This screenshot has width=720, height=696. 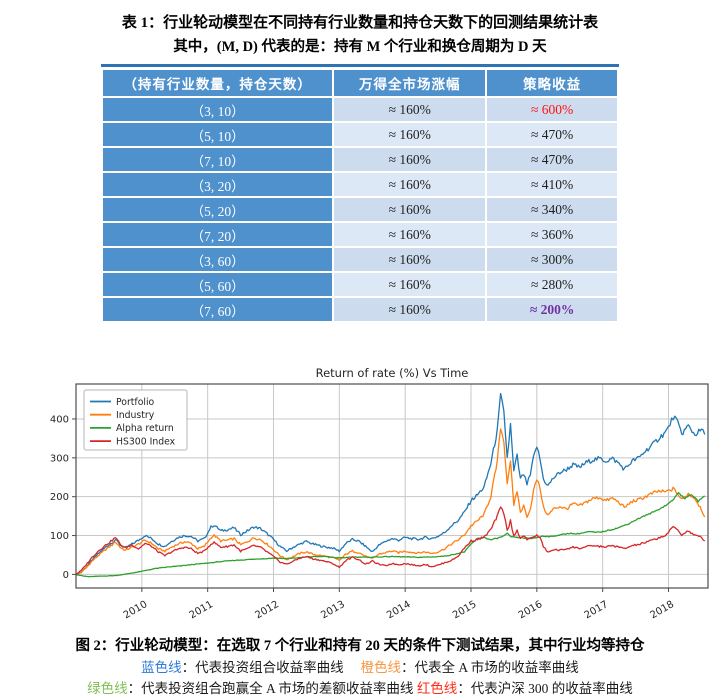 I want to click on table-row: （3, 20） ≈ 160% ≈ 410%, so click(x=360, y=184).